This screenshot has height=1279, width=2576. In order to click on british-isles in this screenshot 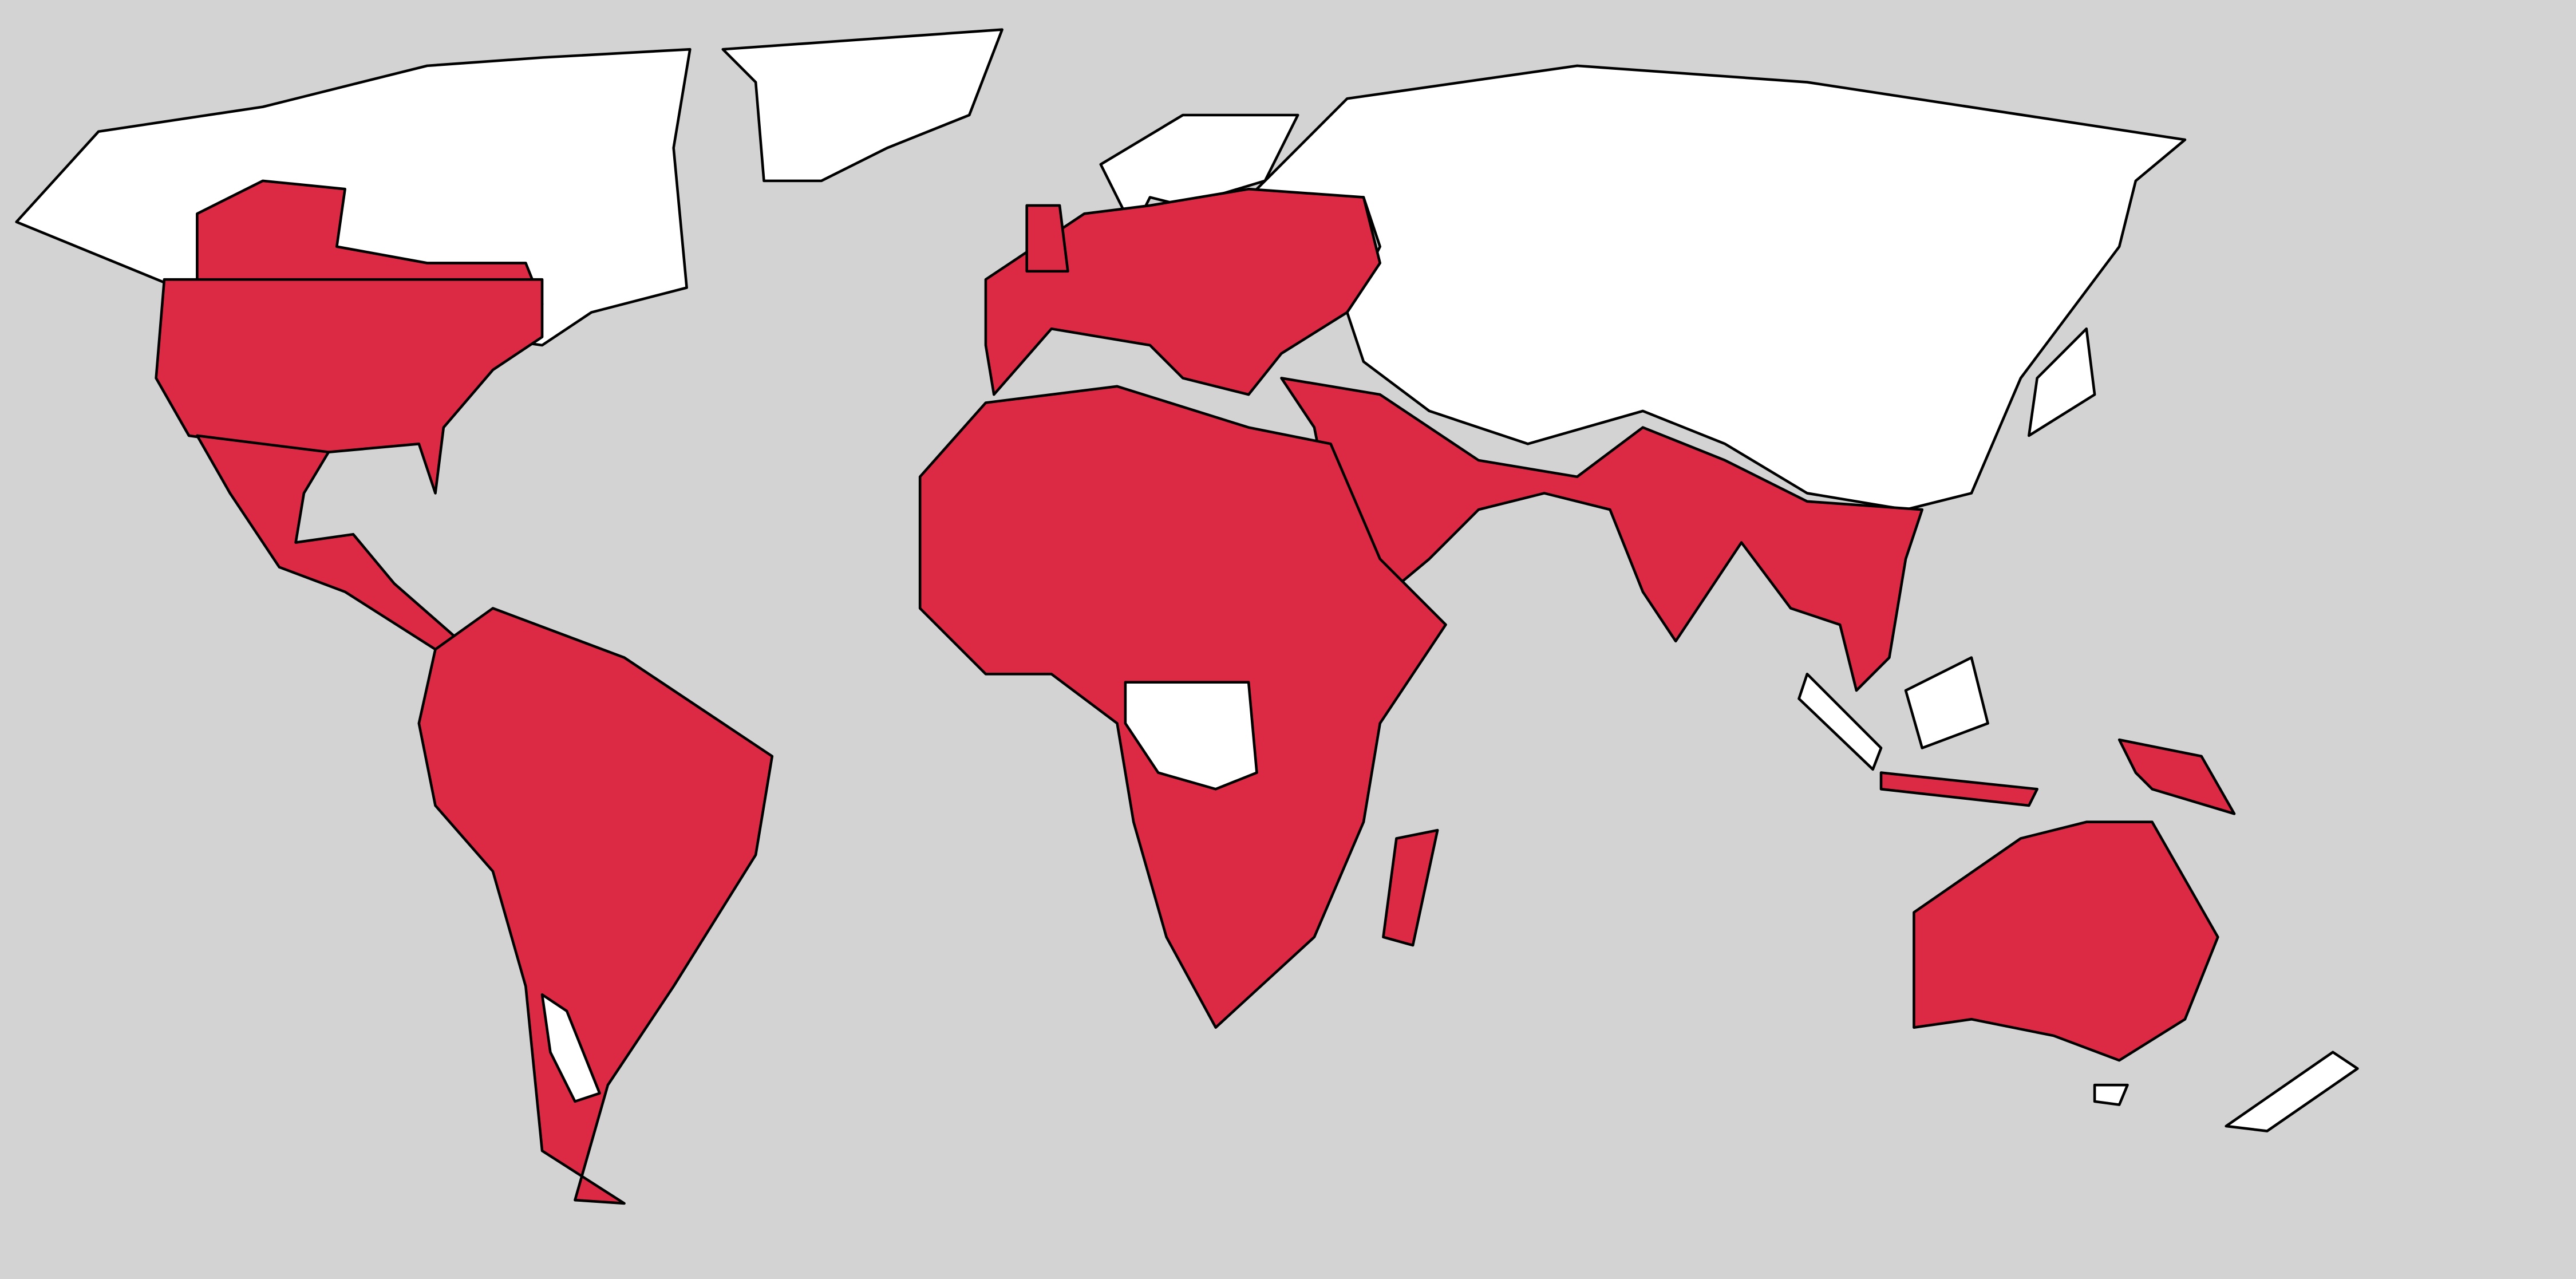, I will do `click(1047, 238)`.